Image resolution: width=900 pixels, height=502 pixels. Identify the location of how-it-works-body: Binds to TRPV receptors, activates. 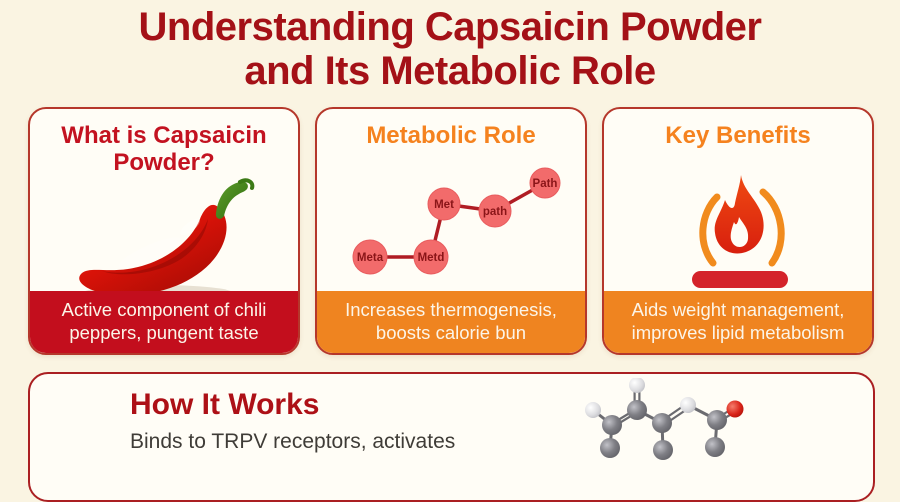
(293, 441).